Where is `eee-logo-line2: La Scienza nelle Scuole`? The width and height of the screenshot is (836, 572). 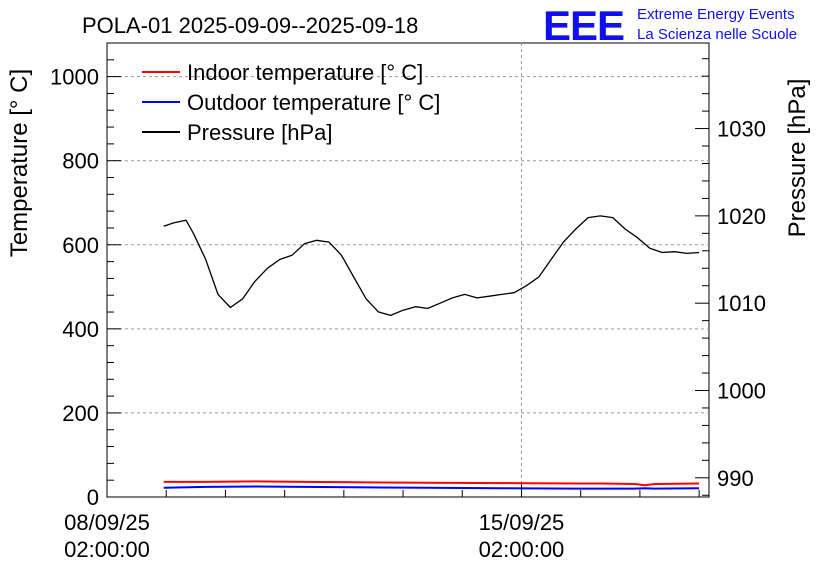
eee-logo-line2: La Scienza nelle Scuole is located at coordinates (717, 34).